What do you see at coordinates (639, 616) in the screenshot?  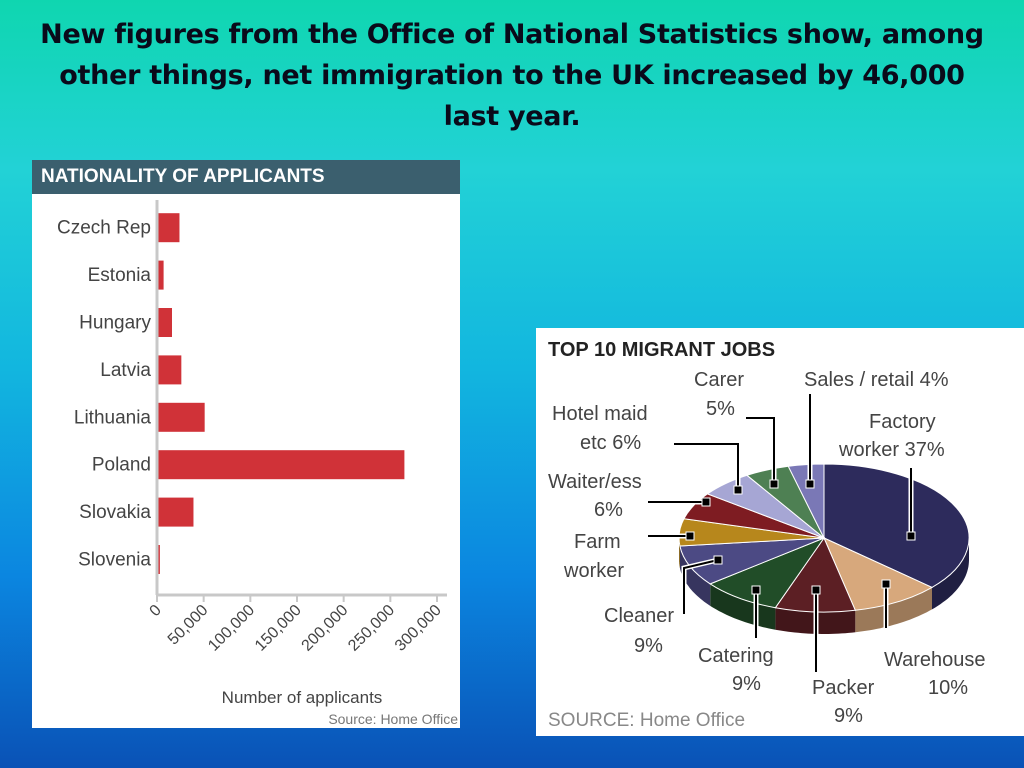 I see `pie-slice-label: Cleaner` at bounding box center [639, 616].